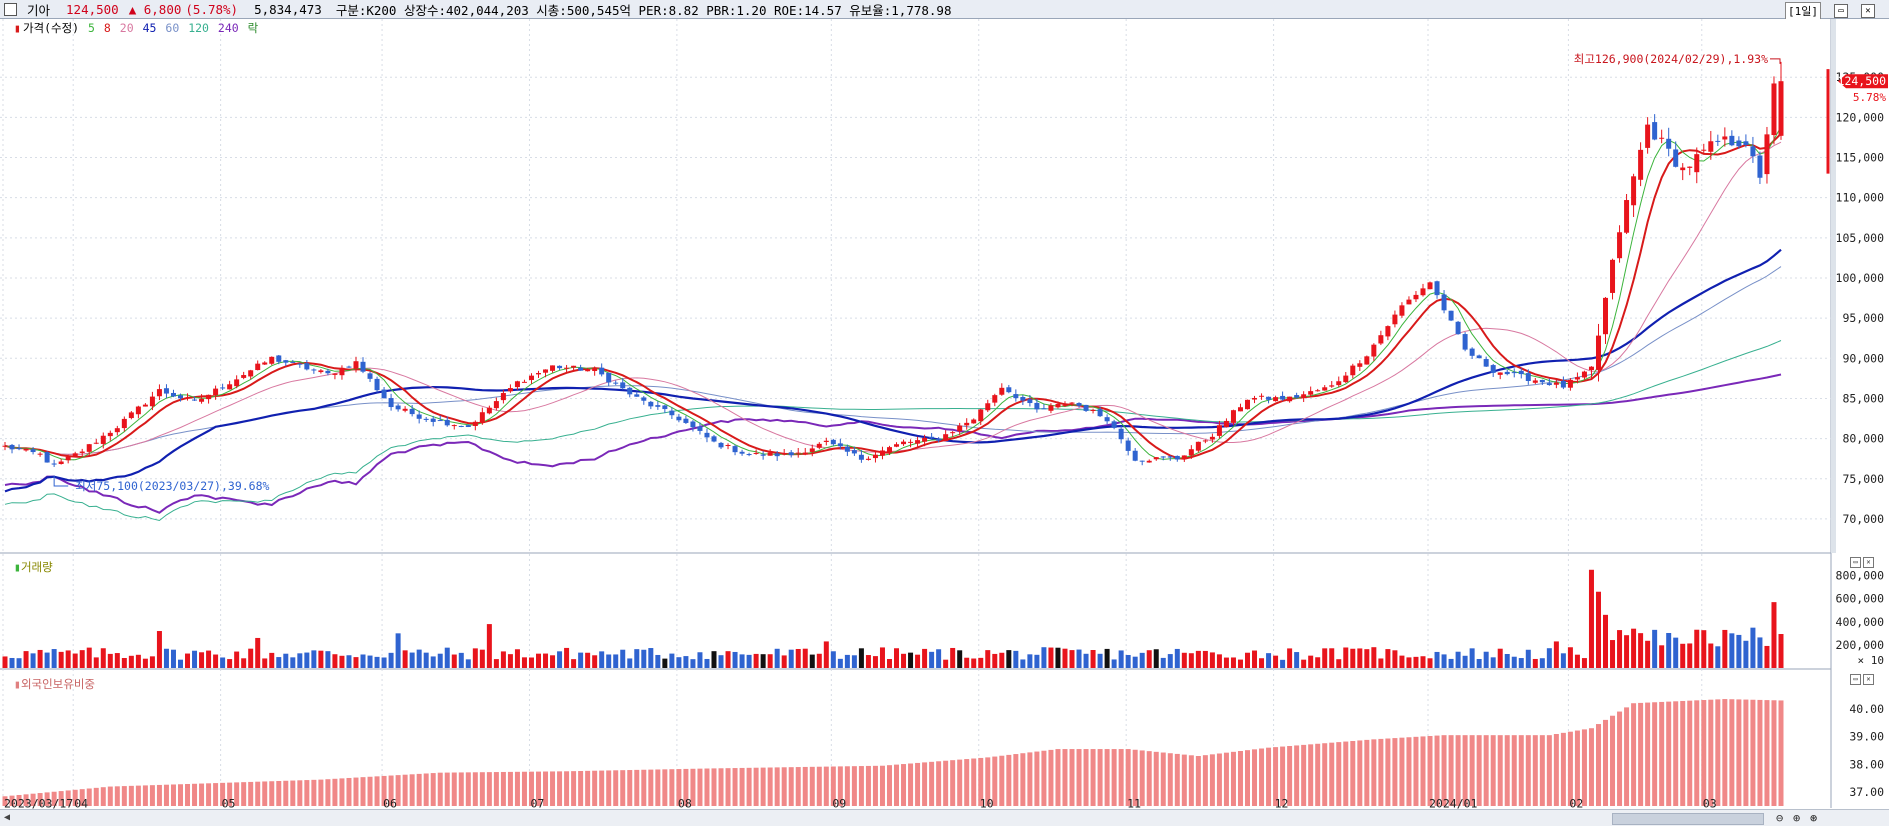 This screenshot has height=826, width=1889. Describe the element at coordinates (1803, 11) in the screenshot. I see `timeframe-selector: [1일]` at that location.